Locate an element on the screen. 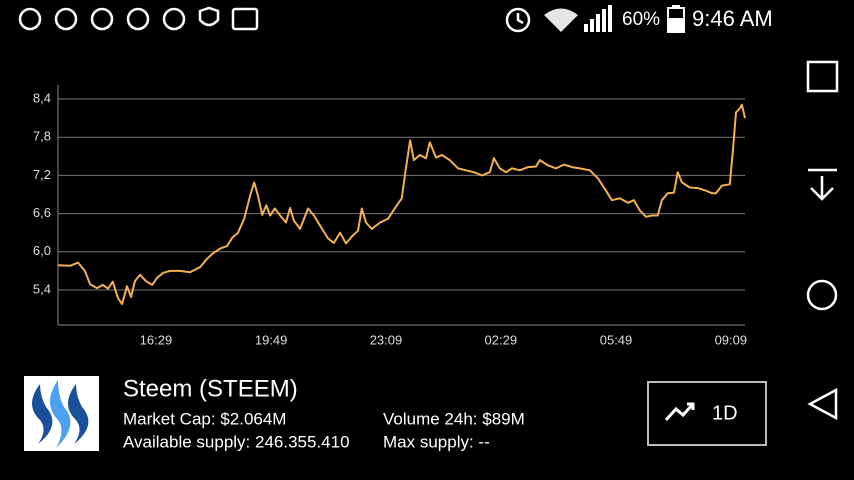 The image size is (854, 480). x-tick-label: 05:49 is located at coordinates (616, 339).